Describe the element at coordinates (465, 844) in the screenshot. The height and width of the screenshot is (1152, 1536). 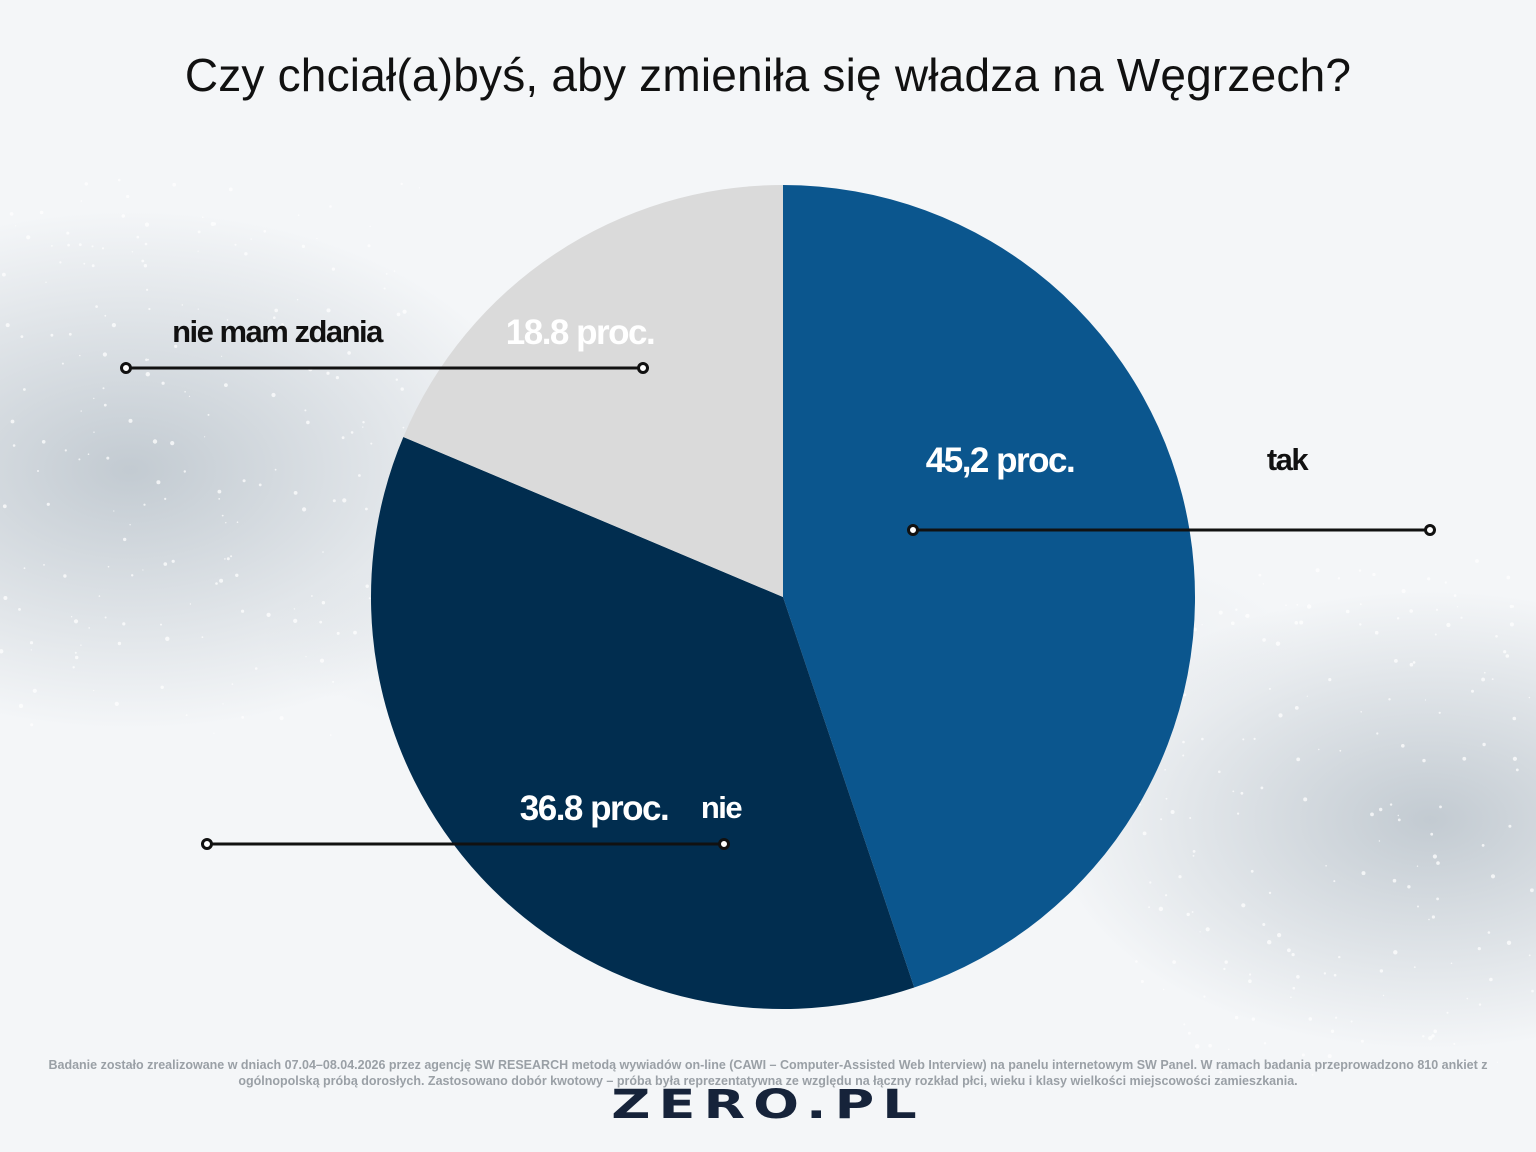
I see `leader-line-nie` at that location.